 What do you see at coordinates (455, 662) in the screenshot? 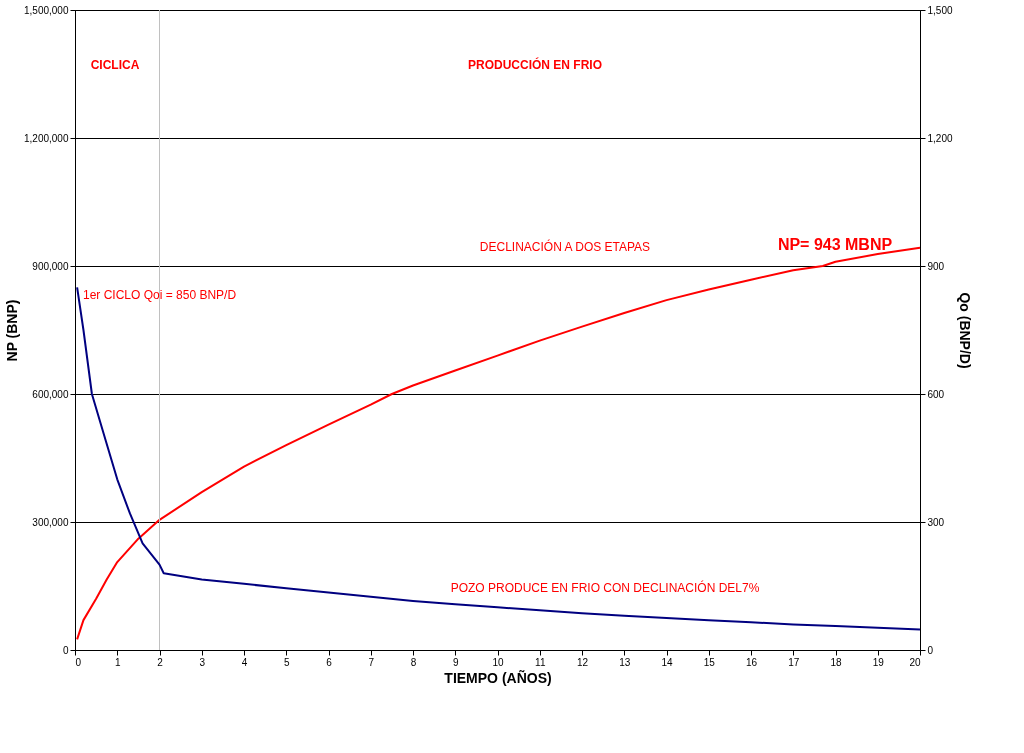
I see `x-tick-label: 9` at bounding box center [455, 662].